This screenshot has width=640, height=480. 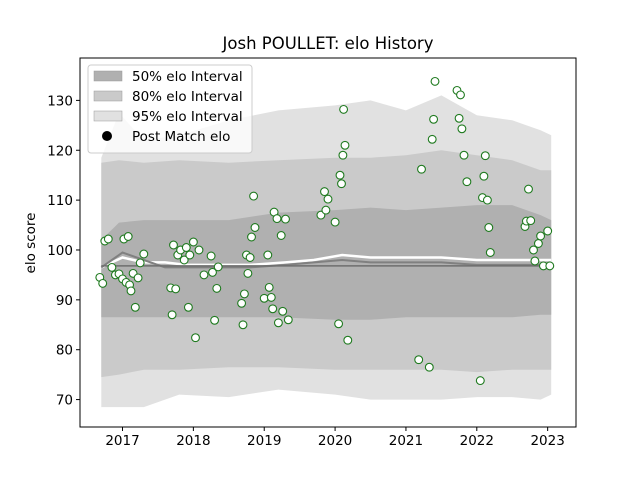 I want to click on y-tick-label: 70, so click(x=64, y=401).